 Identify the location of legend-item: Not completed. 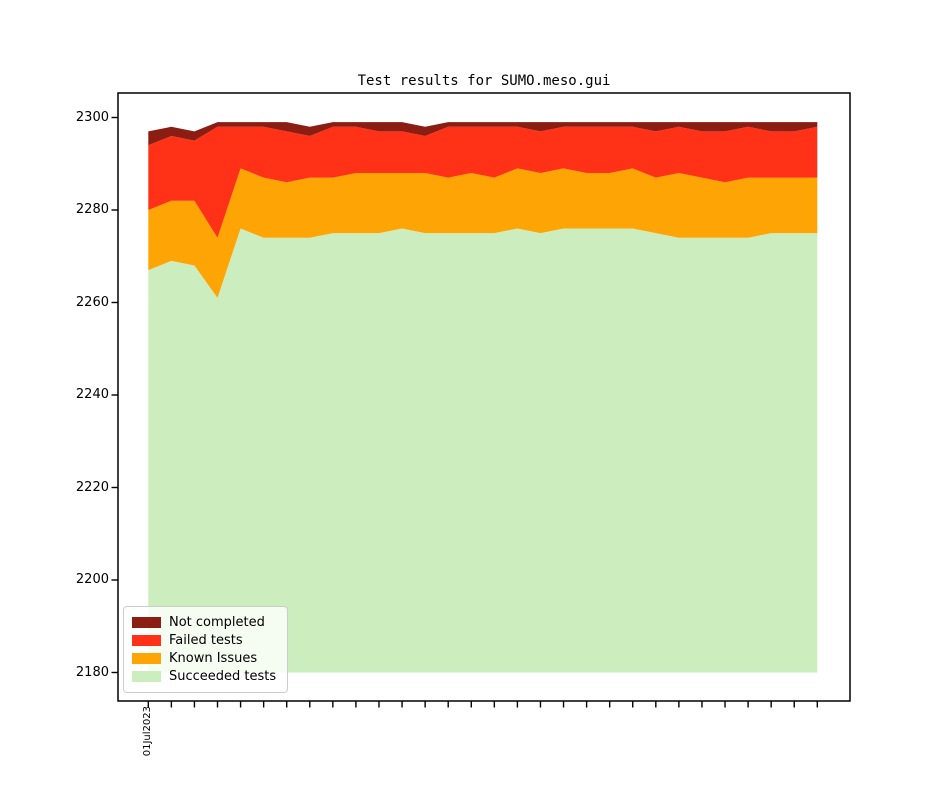
(205, 622).